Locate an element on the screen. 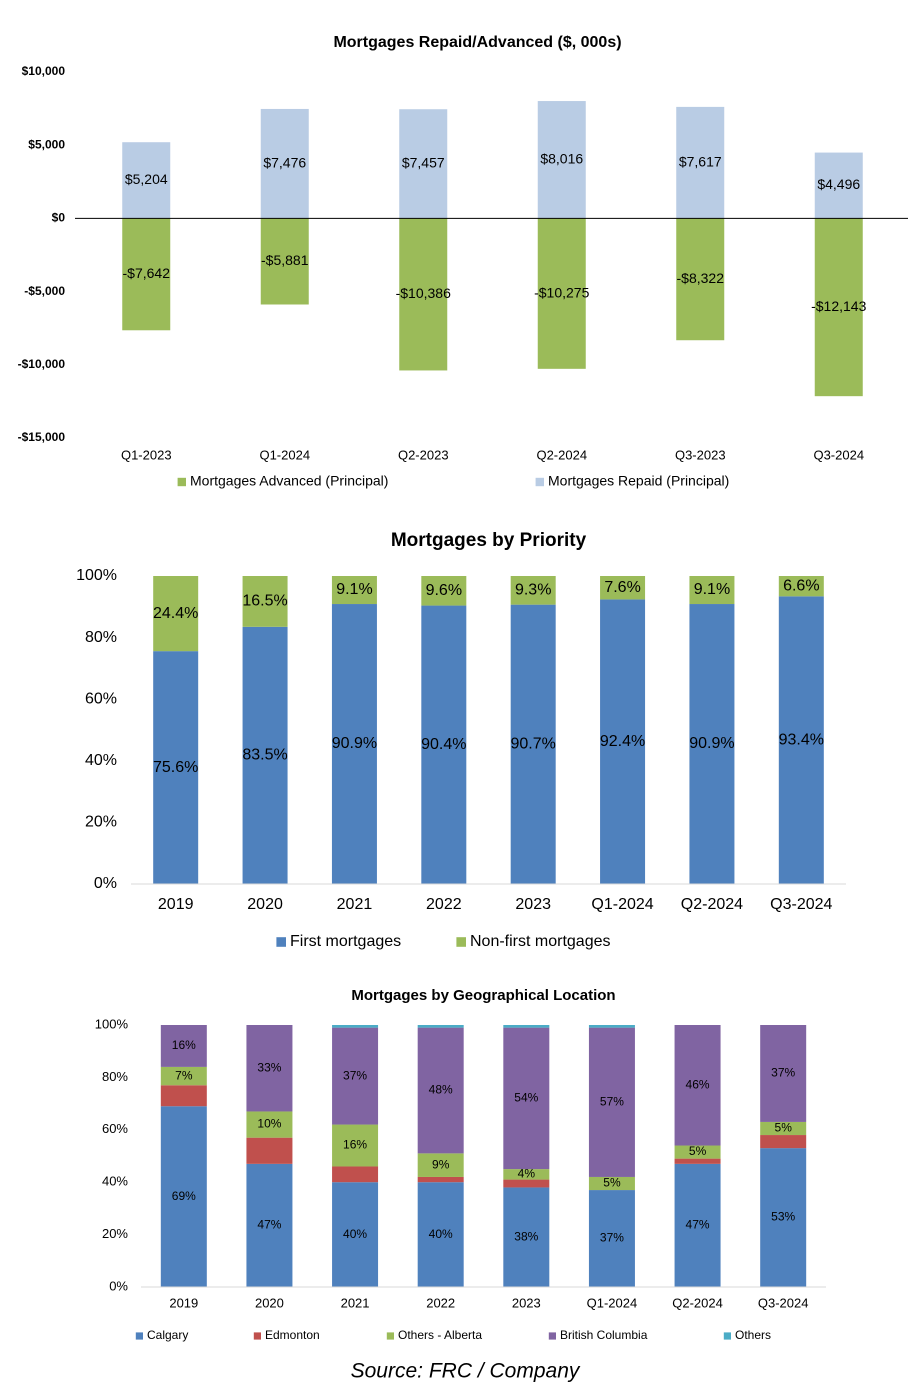 The width and height of the screenshot is (910, 1398). data-label: 46% is located at coordinates (698, 1084).